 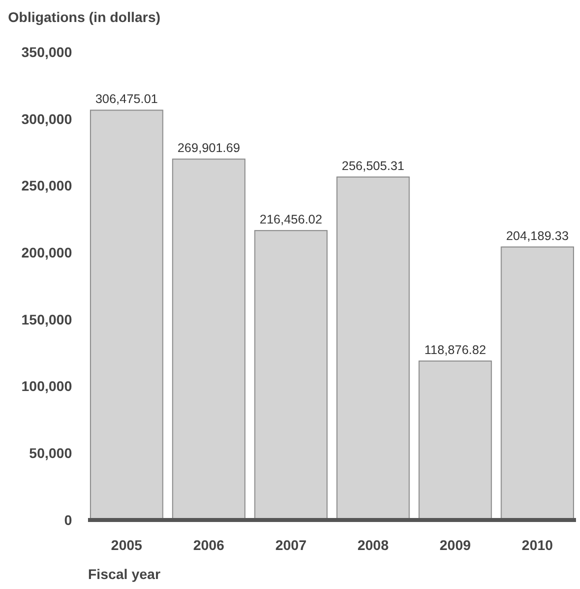 What do you see at coordinates (46, 252) in the screenshot?
I see `y-tick-label: 200,000` at bounding box center [46, 252].